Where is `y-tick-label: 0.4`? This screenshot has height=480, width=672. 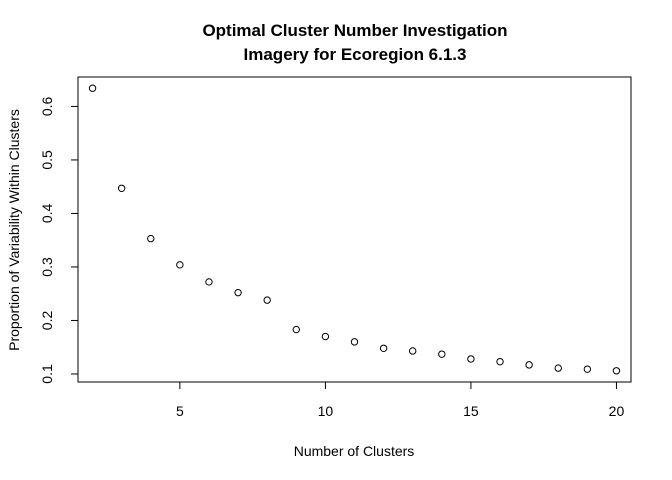
y-tick-label: 0.4 is located at coordinates (47, 214).